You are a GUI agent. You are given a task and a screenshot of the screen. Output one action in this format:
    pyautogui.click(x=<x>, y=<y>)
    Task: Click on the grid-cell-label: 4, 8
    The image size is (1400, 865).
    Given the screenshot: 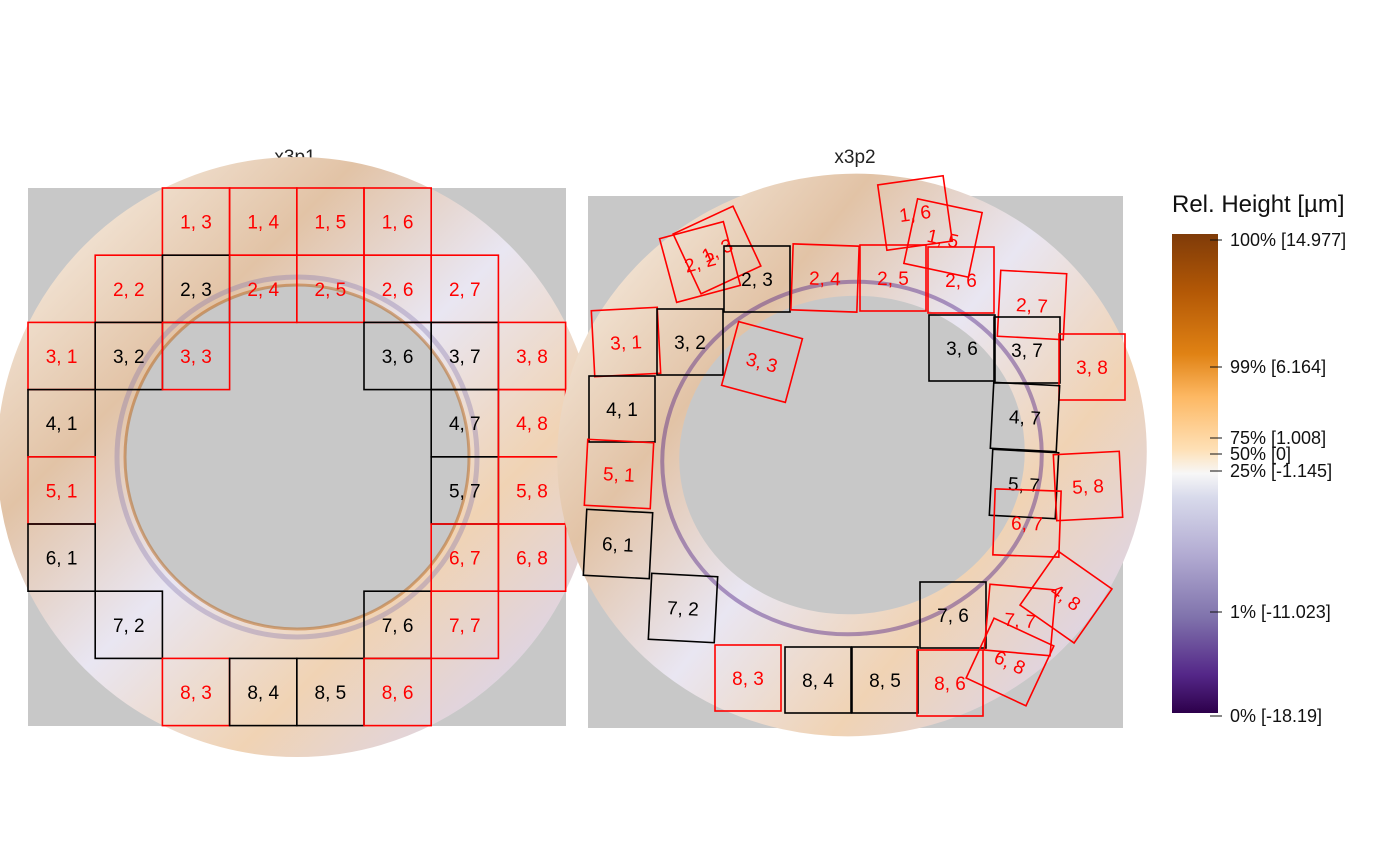 What is the action you would take?
    pyautogui.click(x=532, y=424)
    